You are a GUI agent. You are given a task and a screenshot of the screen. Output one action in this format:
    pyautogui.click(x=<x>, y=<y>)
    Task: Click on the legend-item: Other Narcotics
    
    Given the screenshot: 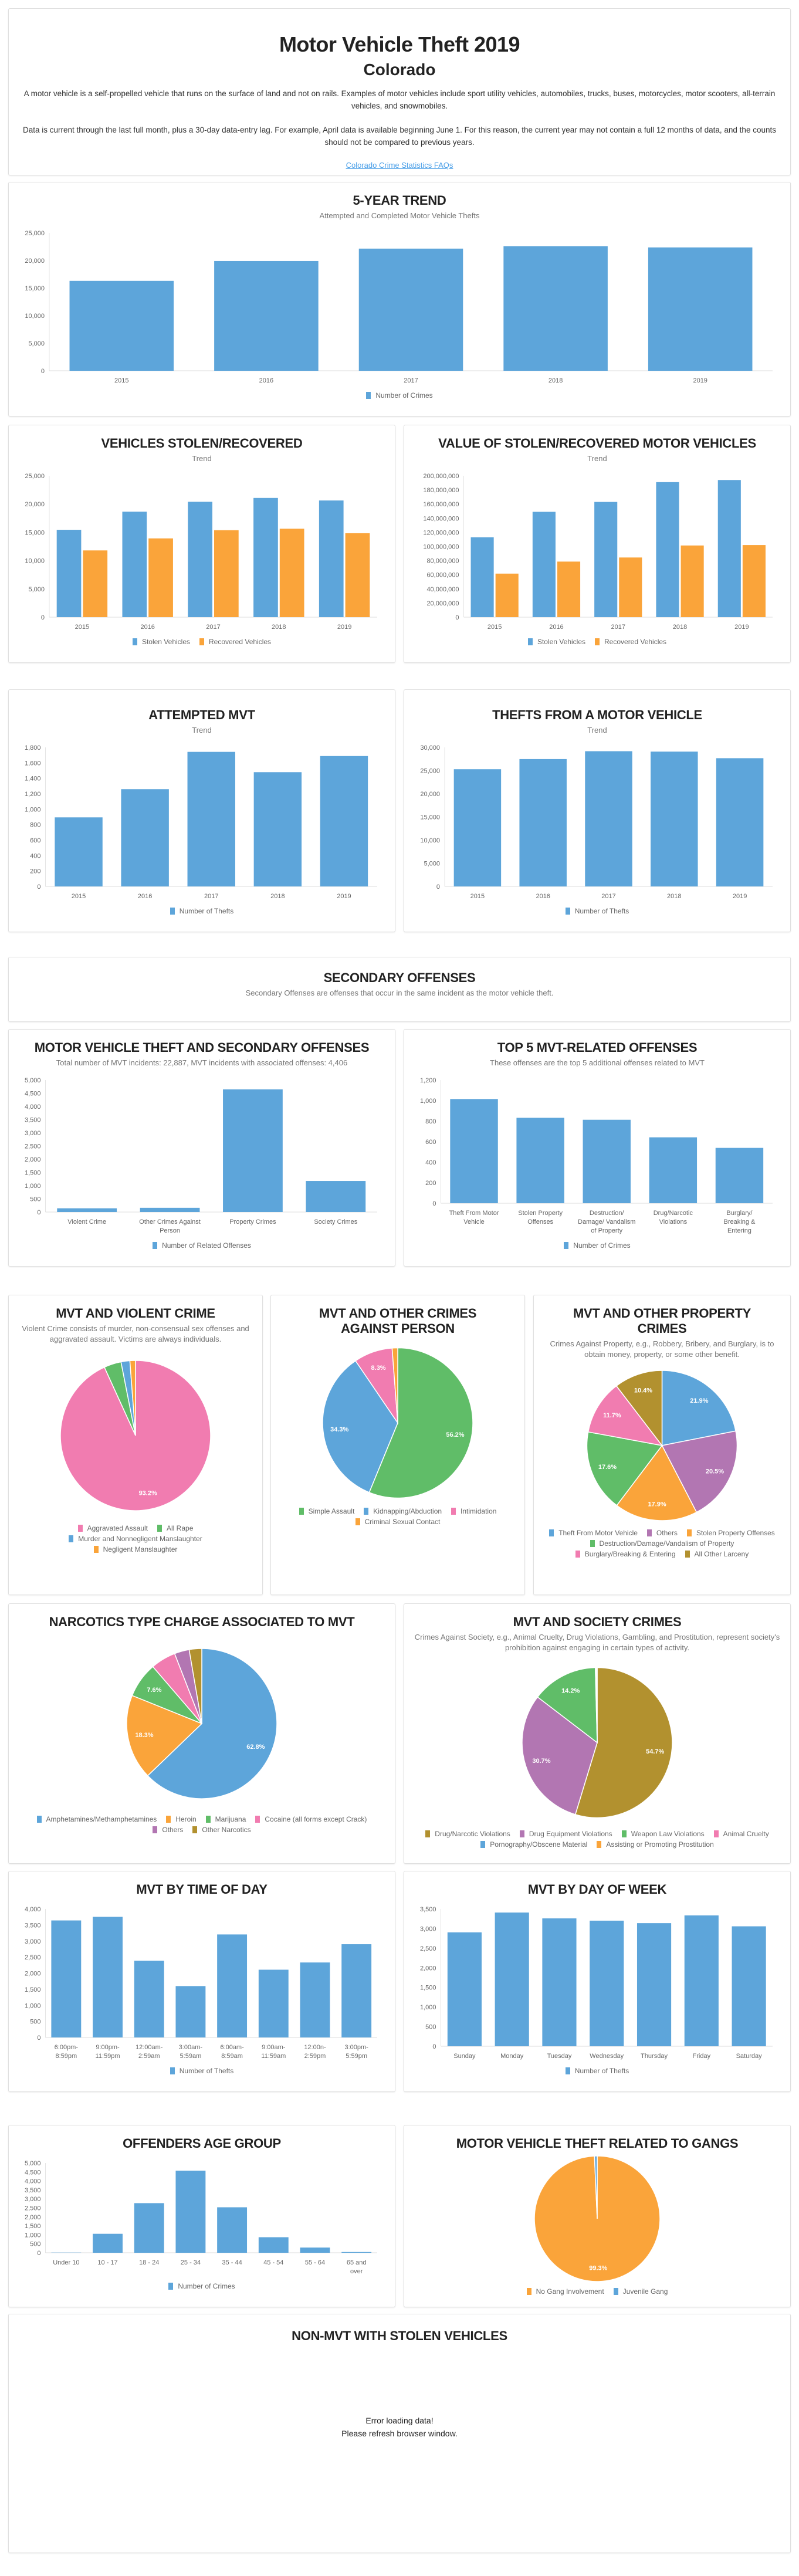 What is the action you would take?
    pyautogui.click(x=221, y=1830)
    